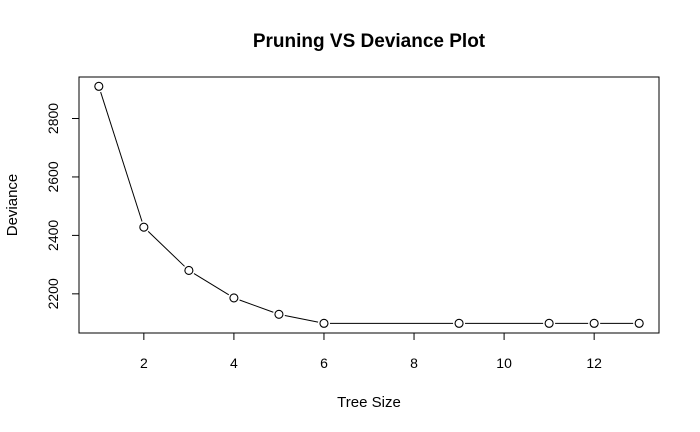 This screenshot has height=432, width=700. Describe the element at coordinates (369, 41) in the screenshot. I see `chart-title: Pruning VS Deviance Plot` at that location.